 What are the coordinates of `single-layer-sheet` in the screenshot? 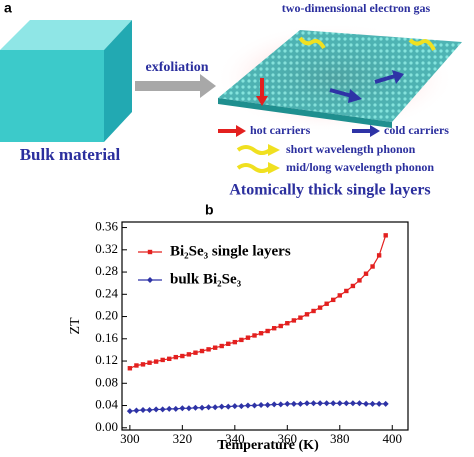 It's located at (340, 76).